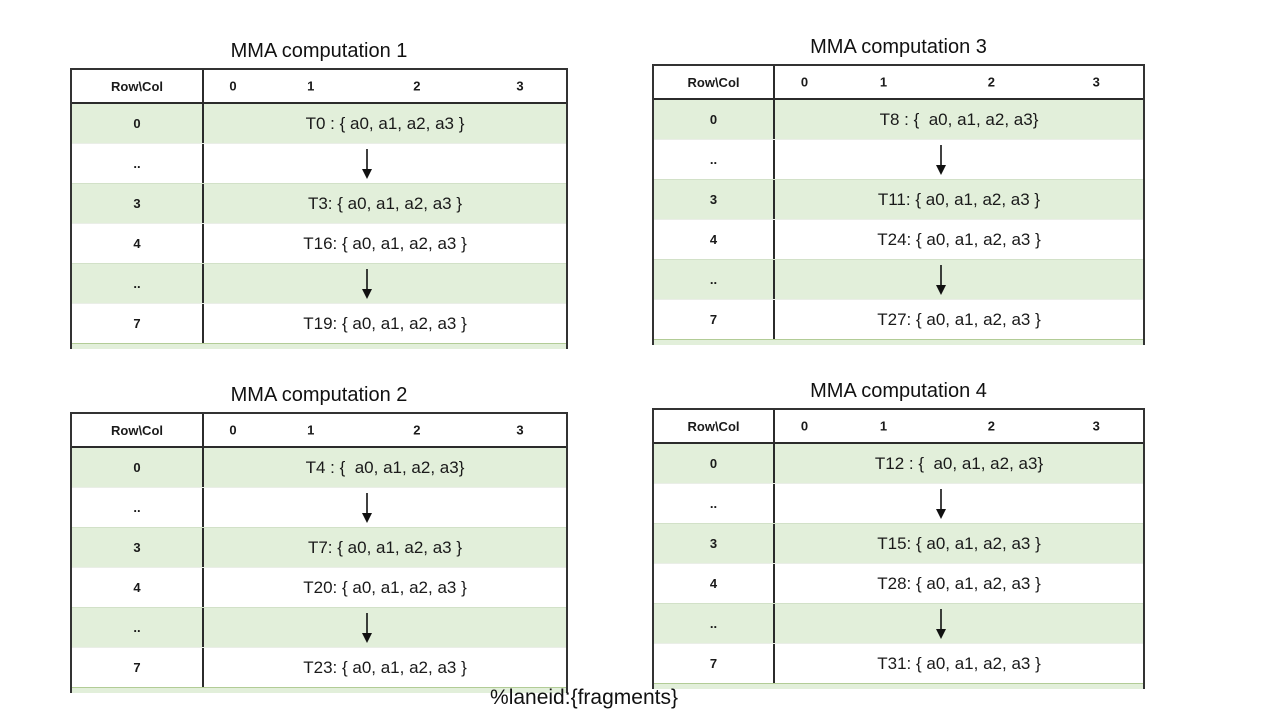 The height and width of the screenshot is (720, 1280). I want to click on fragment-cell: T0 : { a0, a1, a2, a3 }, so click(385, 123).